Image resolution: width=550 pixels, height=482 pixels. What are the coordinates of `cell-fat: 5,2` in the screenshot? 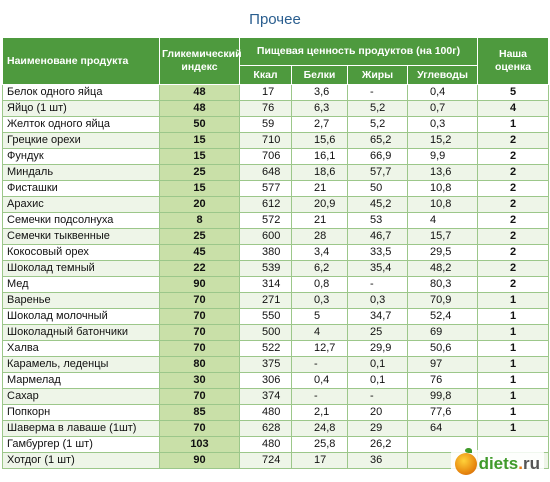 It's located at (377, 124).